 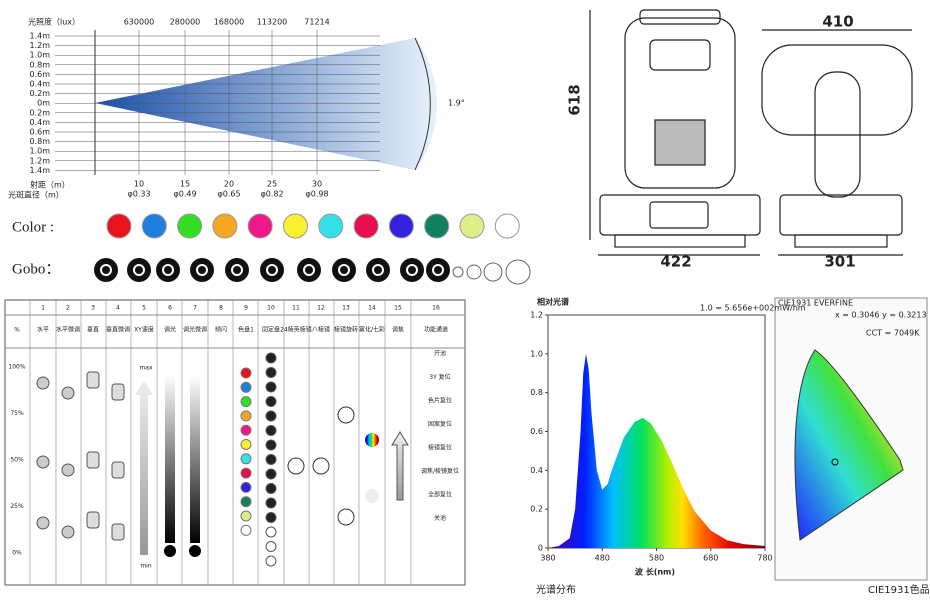 I want to click on dimmer-bar, so click(x=195, y=459).